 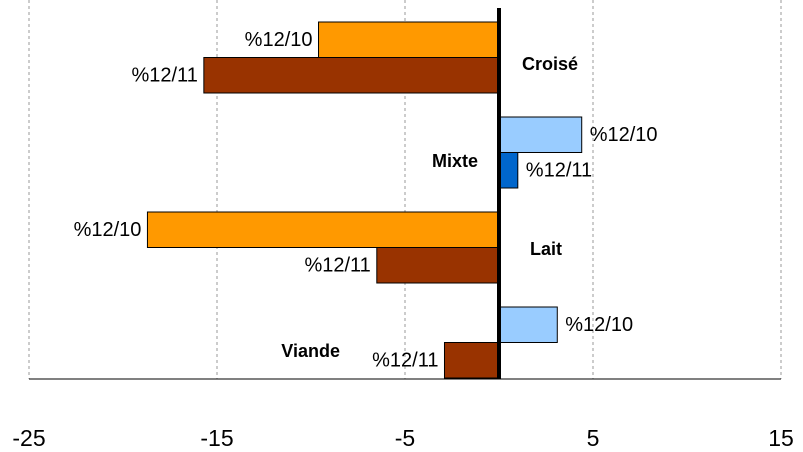 I want to click on category-label: Viande, so click(x=310, y=351).